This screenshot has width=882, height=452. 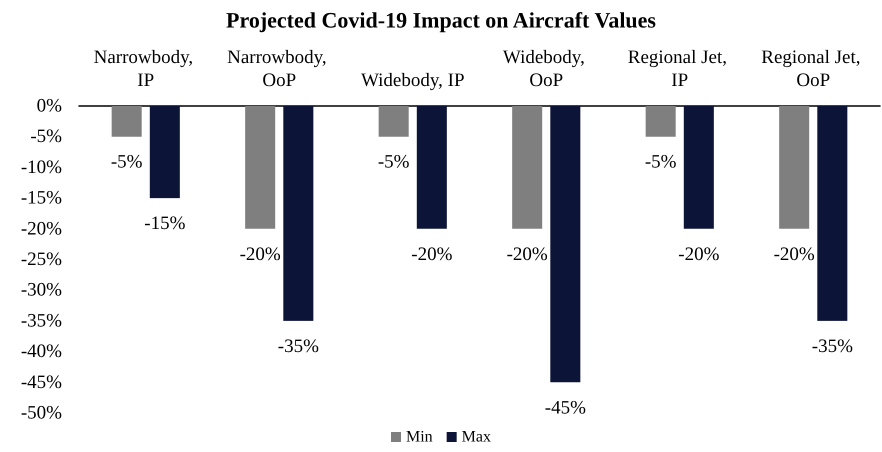 What do you see at coordinates (41, 259) in the screenshot?
I see `y-tick-label: -25%` at bounding box center [41, 259].